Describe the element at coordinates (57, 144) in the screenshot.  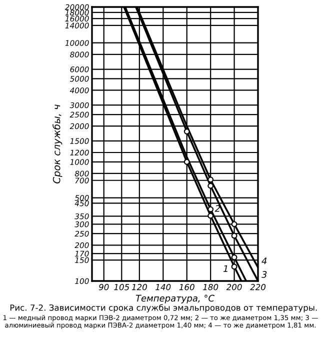
I see `y-axis-title: Срок службы, ч` at that location.